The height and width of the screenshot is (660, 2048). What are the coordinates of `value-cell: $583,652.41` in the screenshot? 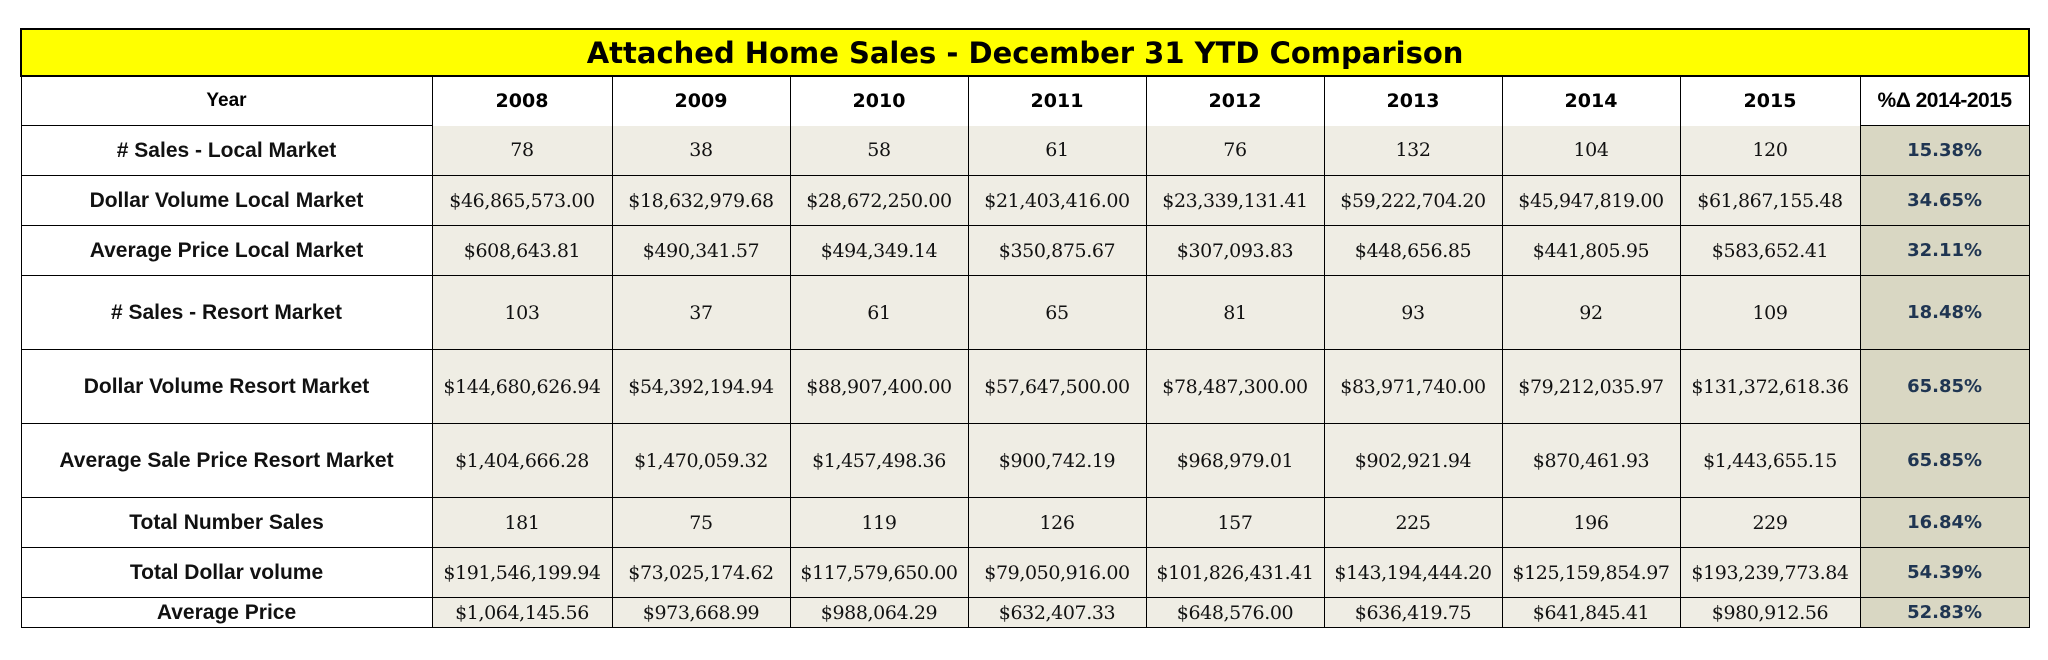 It's located at (1770, 250).